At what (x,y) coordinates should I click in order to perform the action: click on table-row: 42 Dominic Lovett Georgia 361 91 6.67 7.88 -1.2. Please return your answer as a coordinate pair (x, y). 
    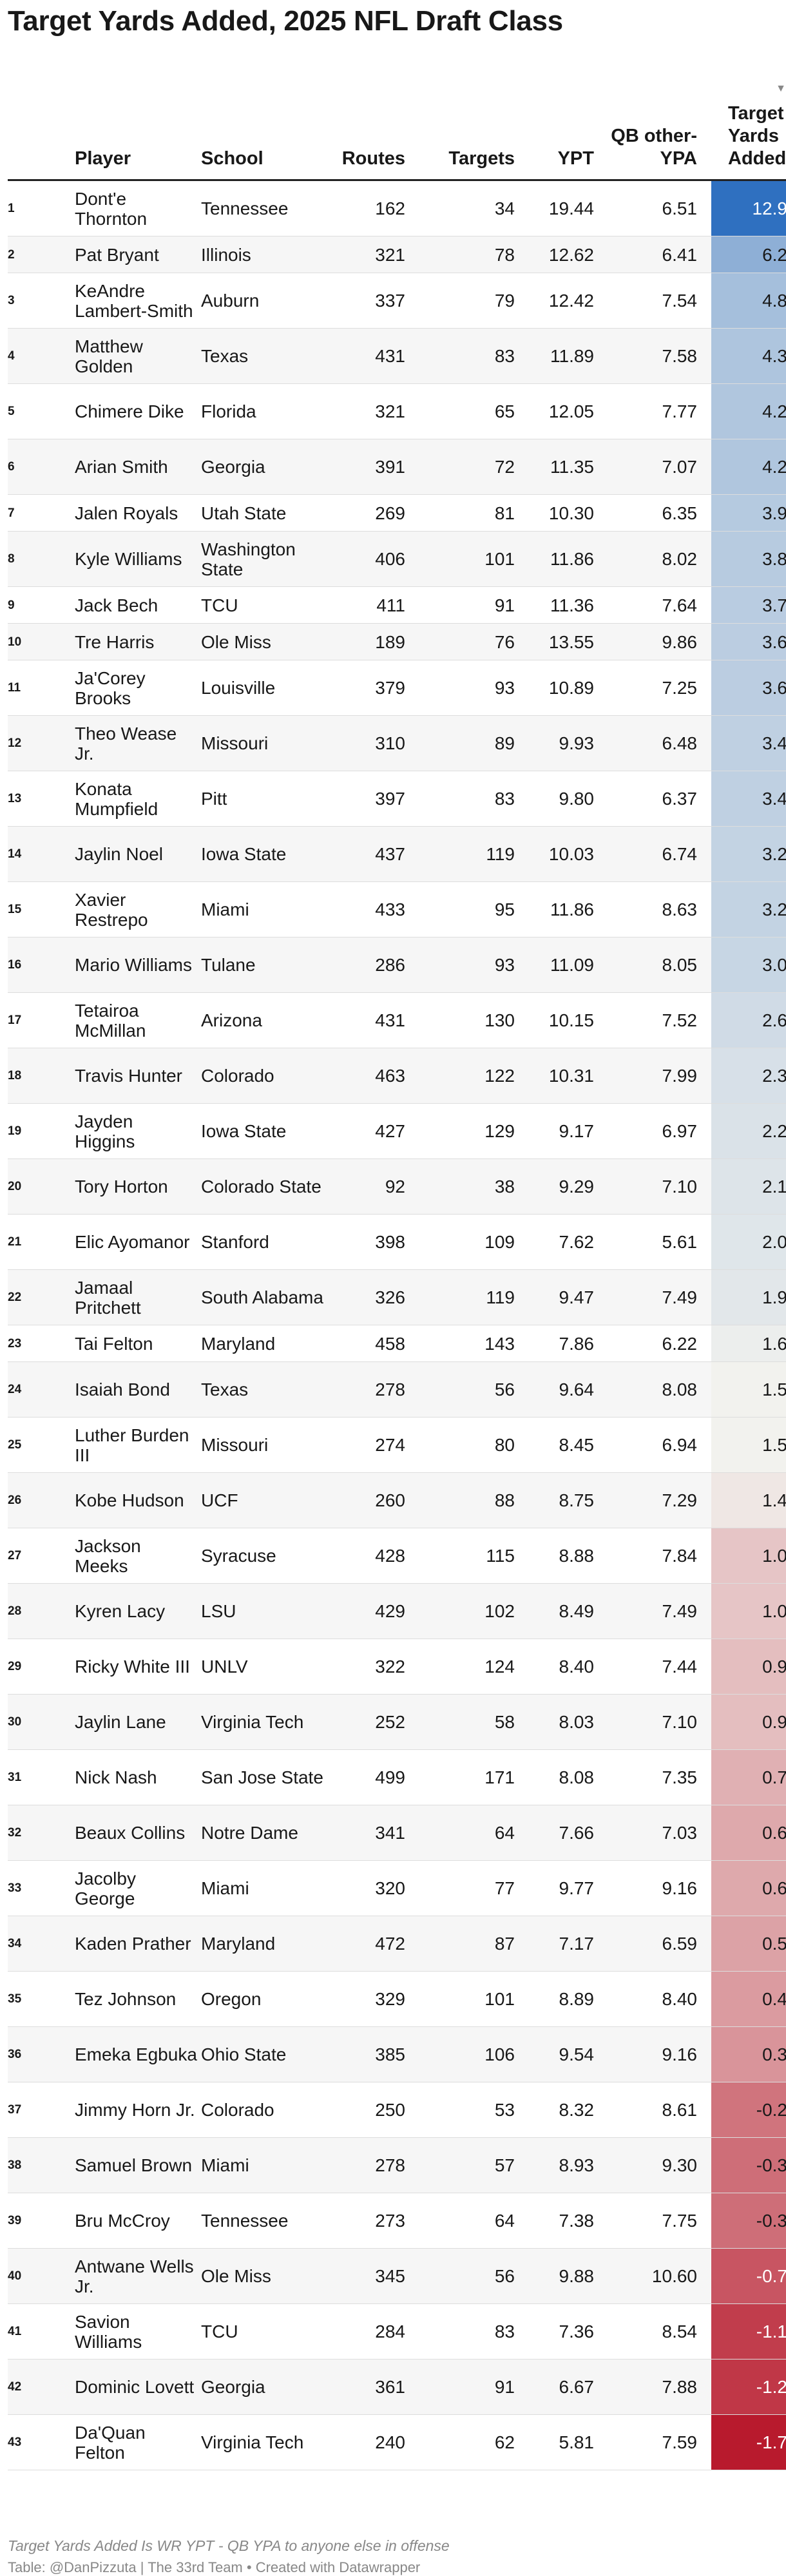
    Looking at the image, I should click on (397, 2387).